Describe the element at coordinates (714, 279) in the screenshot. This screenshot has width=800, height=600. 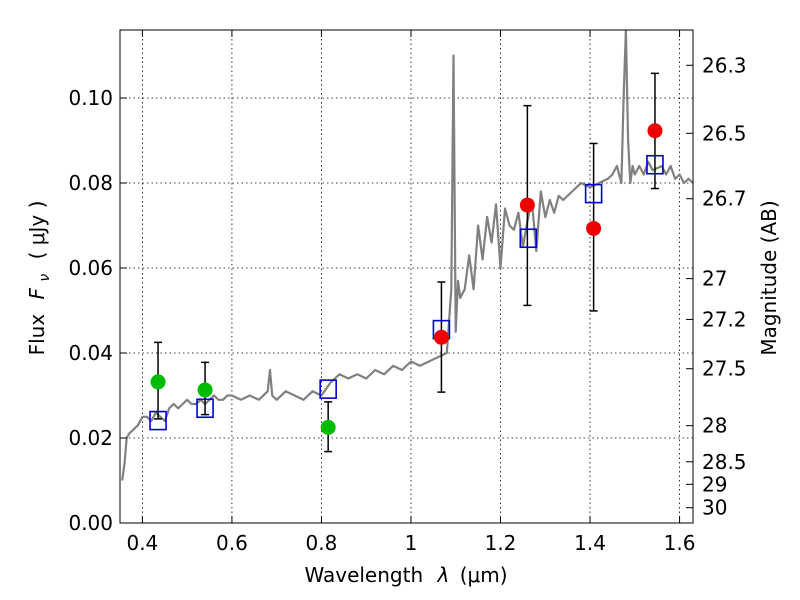
I see `y2-tick-label: 27` at that location.